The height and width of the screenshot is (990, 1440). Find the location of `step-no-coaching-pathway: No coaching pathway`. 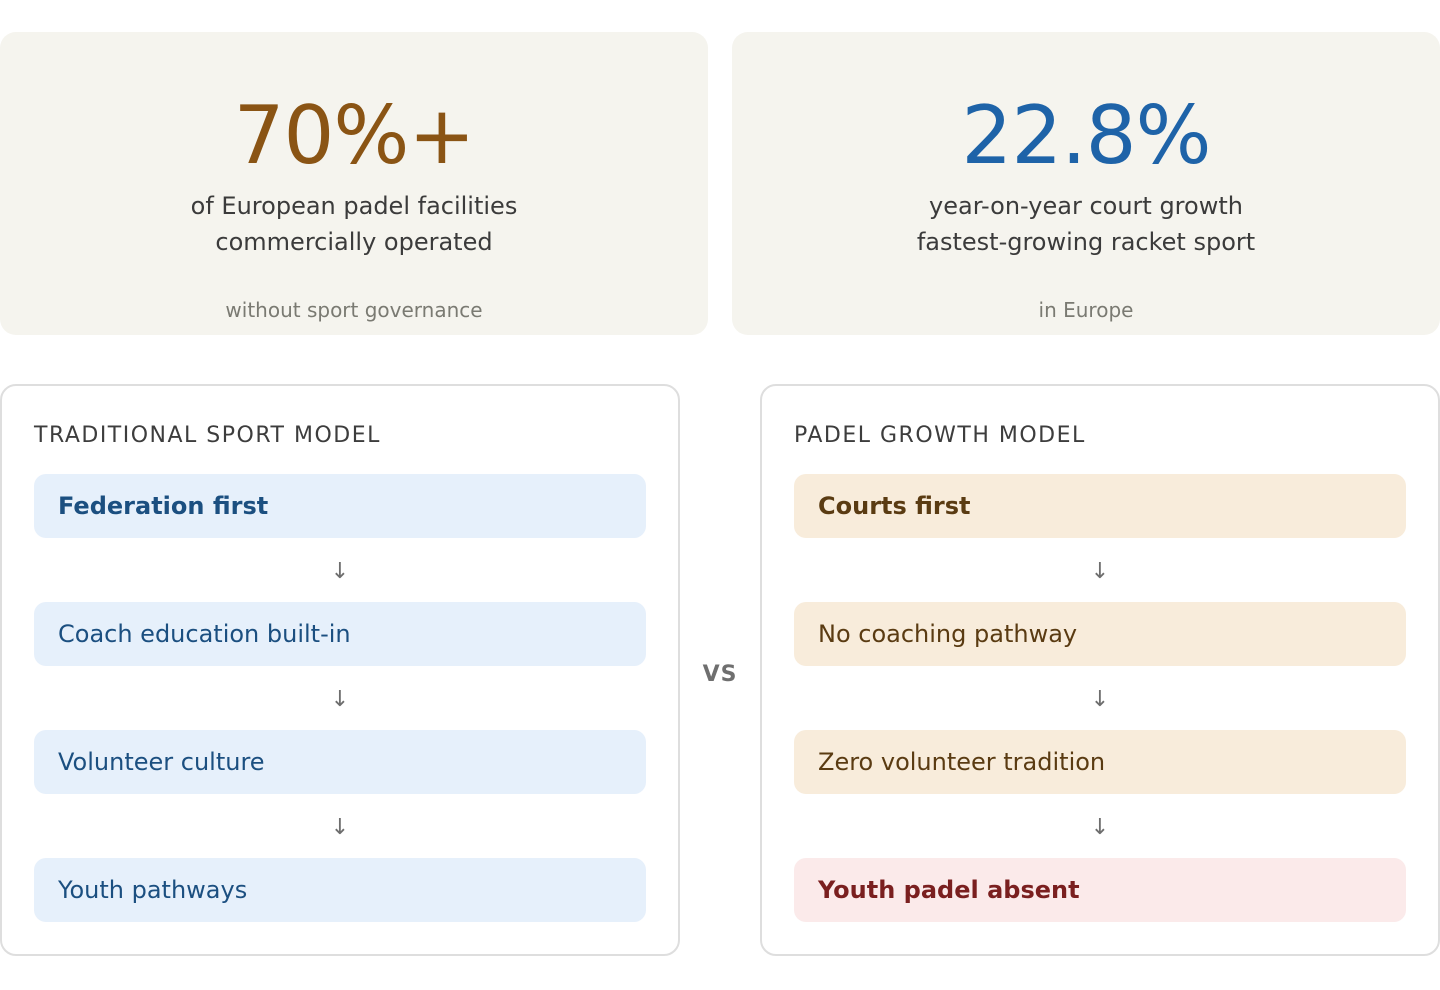

step-no-coaching-pathway: No coaching pathway is located at coordinates (1100, 634).